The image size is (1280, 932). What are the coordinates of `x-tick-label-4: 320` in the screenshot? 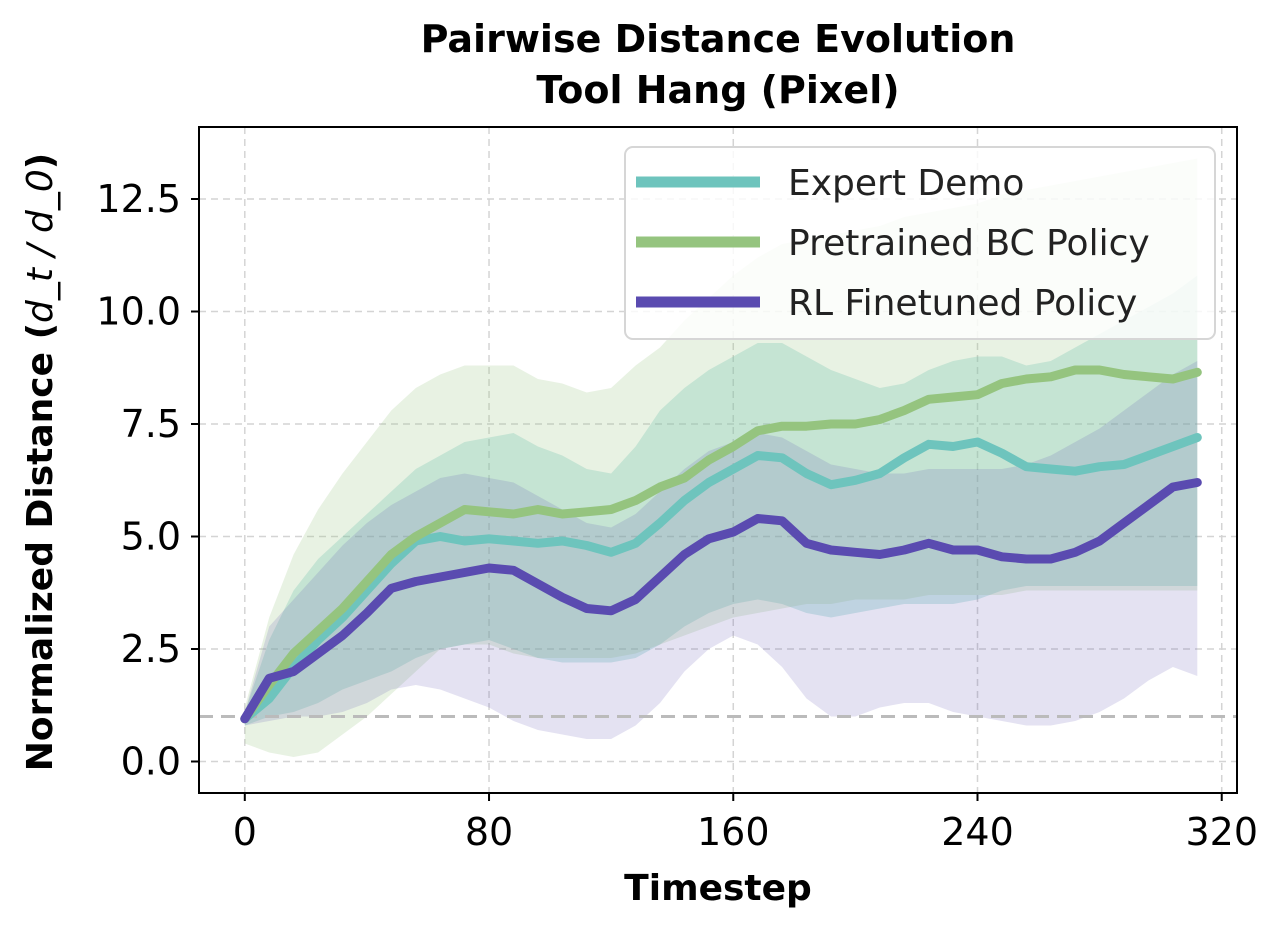 It's located at (1221, 832).